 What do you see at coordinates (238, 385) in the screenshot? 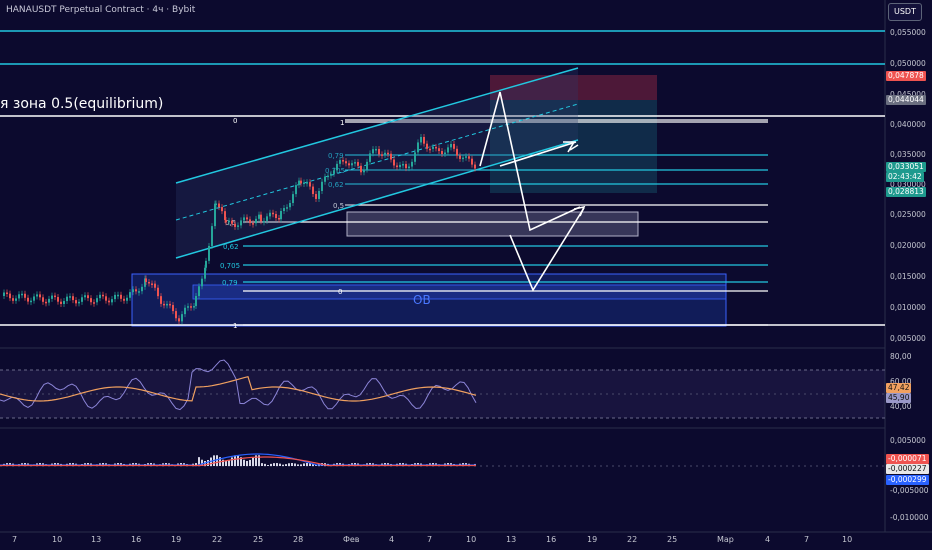
I see `rsi-line` at bounding box center [238, 385].